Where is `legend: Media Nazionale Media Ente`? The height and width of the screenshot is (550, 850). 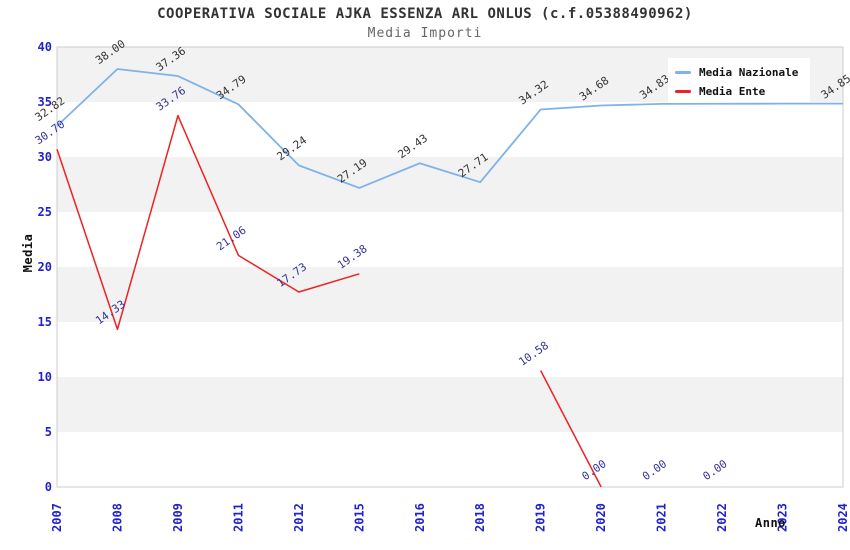
legend: Media Nazionale Media Ente is located at coordinates (739, 80).